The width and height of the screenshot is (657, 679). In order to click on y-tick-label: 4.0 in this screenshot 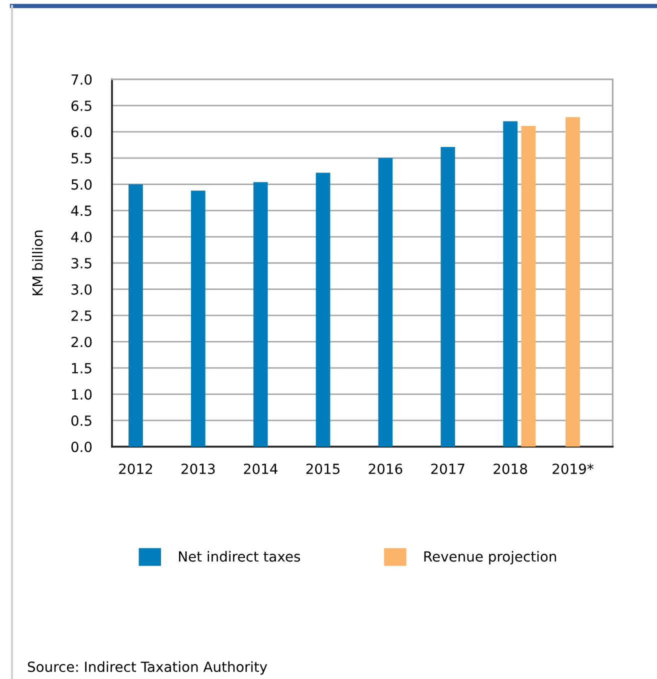, I will do `click(81, 237)`.